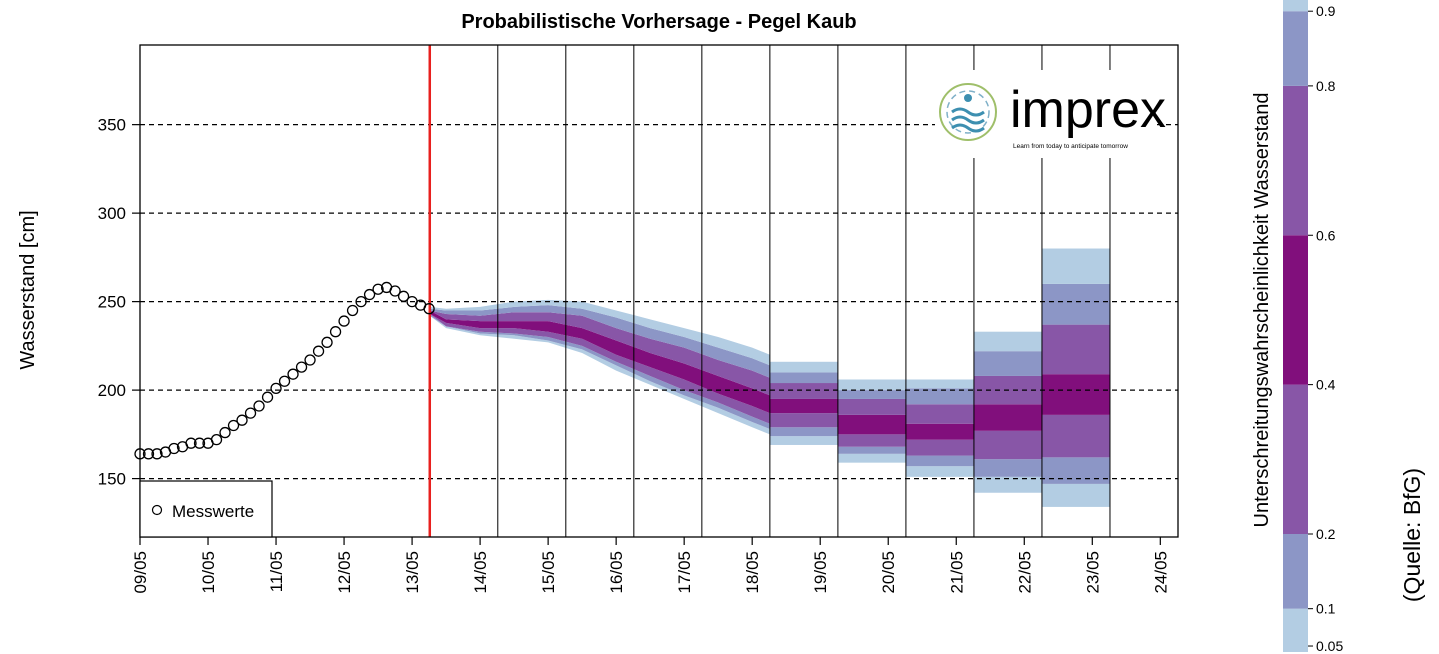 Image resolution: width=1439 pixels, height=654 pixels. I want to click on x-tick-label: 11/05, so click(276, 571).